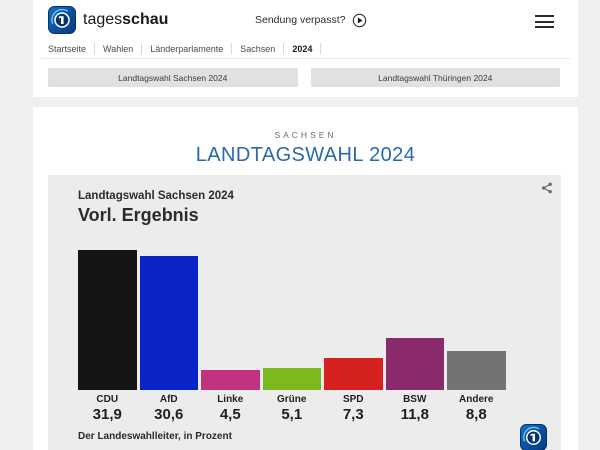 The image size is (600, 450). Describe the element at coordinates (305, 58) in the screenshot. I see `header-divider` at that location.